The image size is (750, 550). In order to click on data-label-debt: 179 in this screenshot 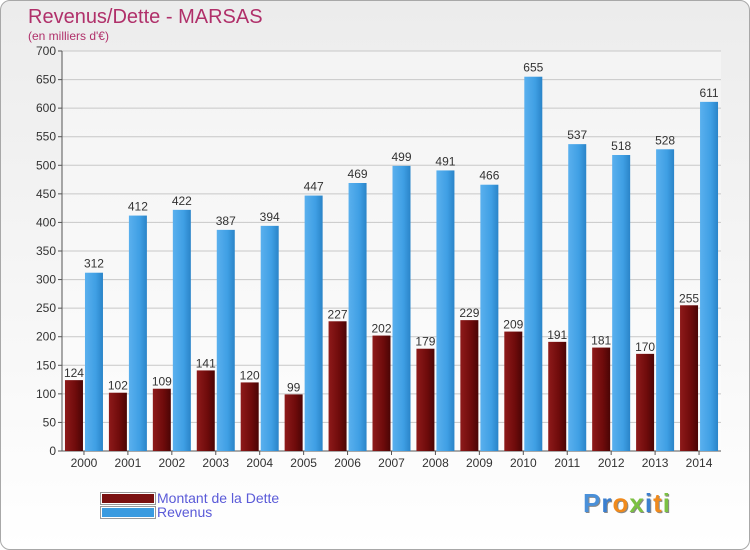, I will do `click(425, 342)`.